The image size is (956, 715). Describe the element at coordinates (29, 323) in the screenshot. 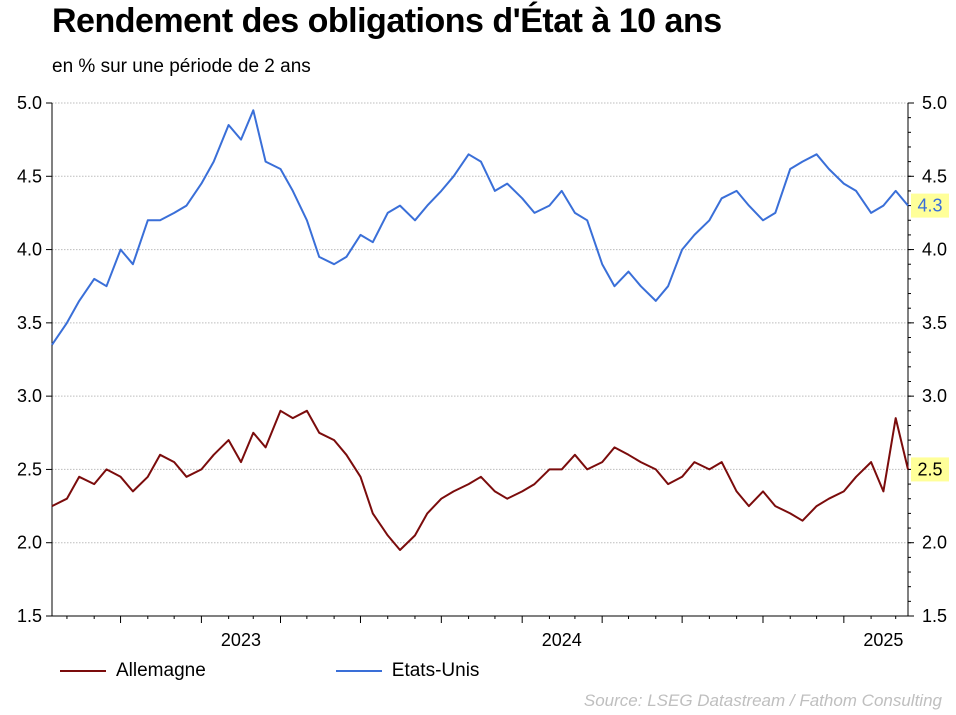

I see `y-tick-label-left: 3.5` at that location.